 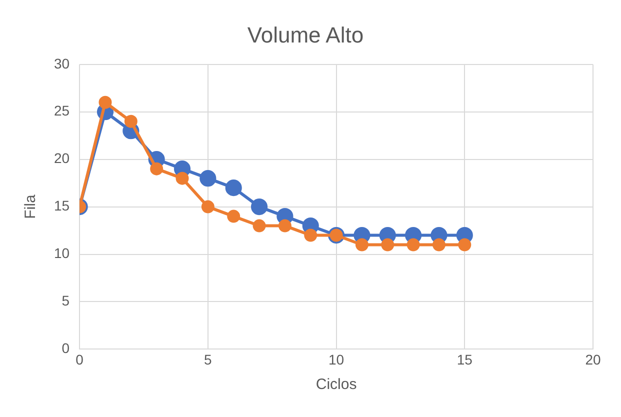 I want to click on y-tick-label: 15, so click(x=62, y=206).